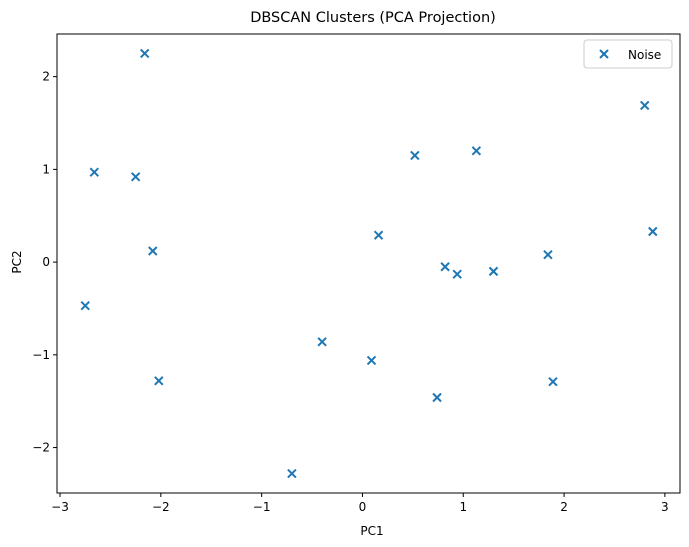 The width and height of the screenshot is (689, 547). Describe the element at coordinates (371, 531) in the screenshot. I see `x-axis-label: PC1` at that location.